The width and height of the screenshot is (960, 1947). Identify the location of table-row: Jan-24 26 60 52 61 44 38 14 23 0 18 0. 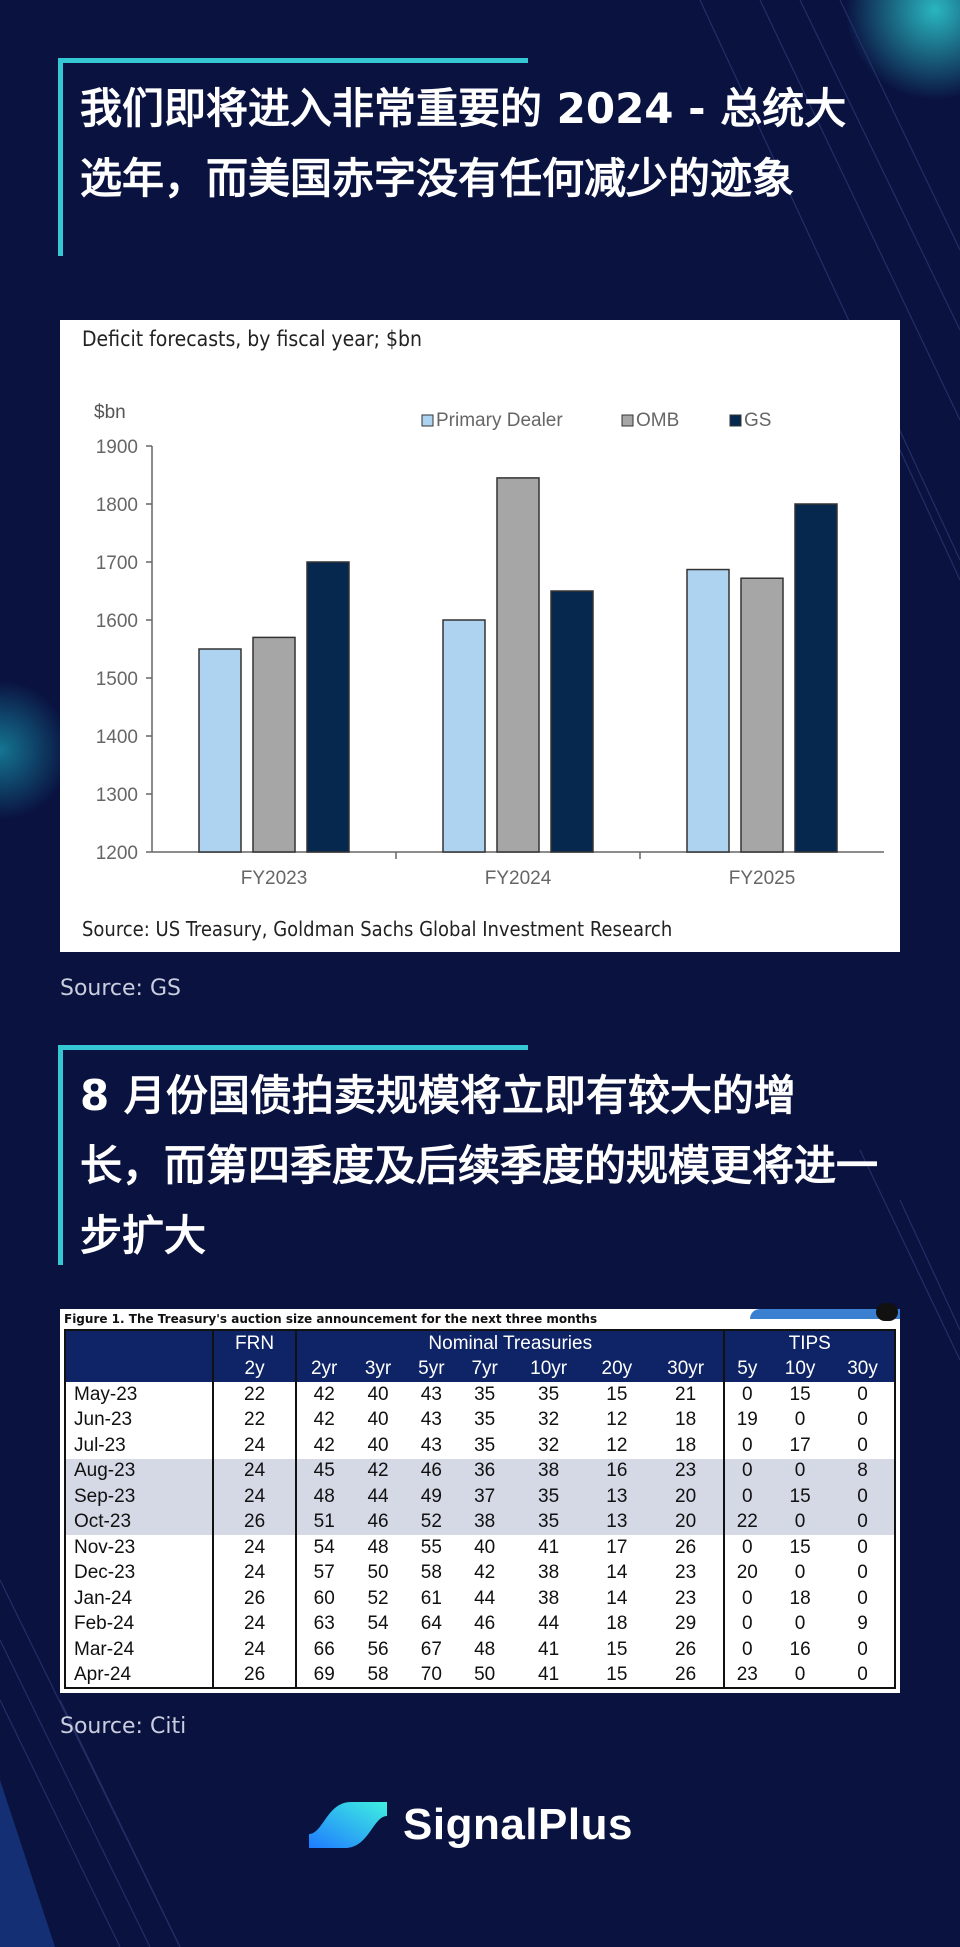
(480, 1599).